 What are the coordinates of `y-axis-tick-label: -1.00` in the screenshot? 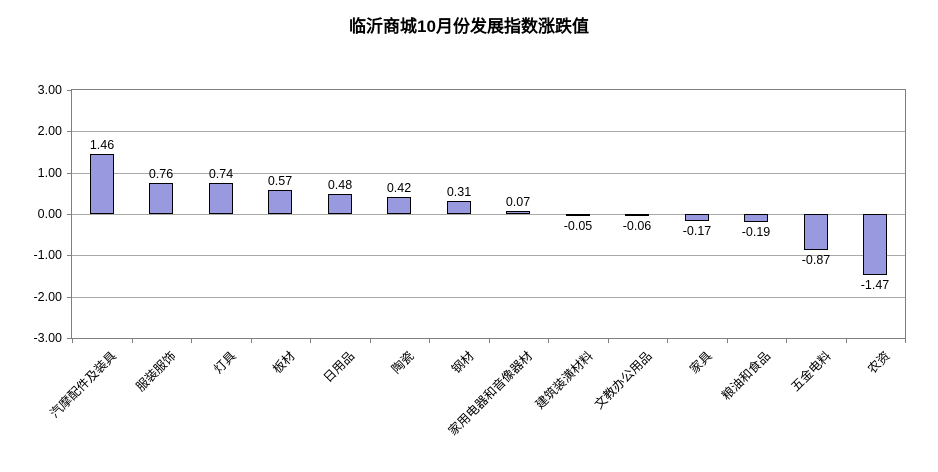 It's located at (48, 255).